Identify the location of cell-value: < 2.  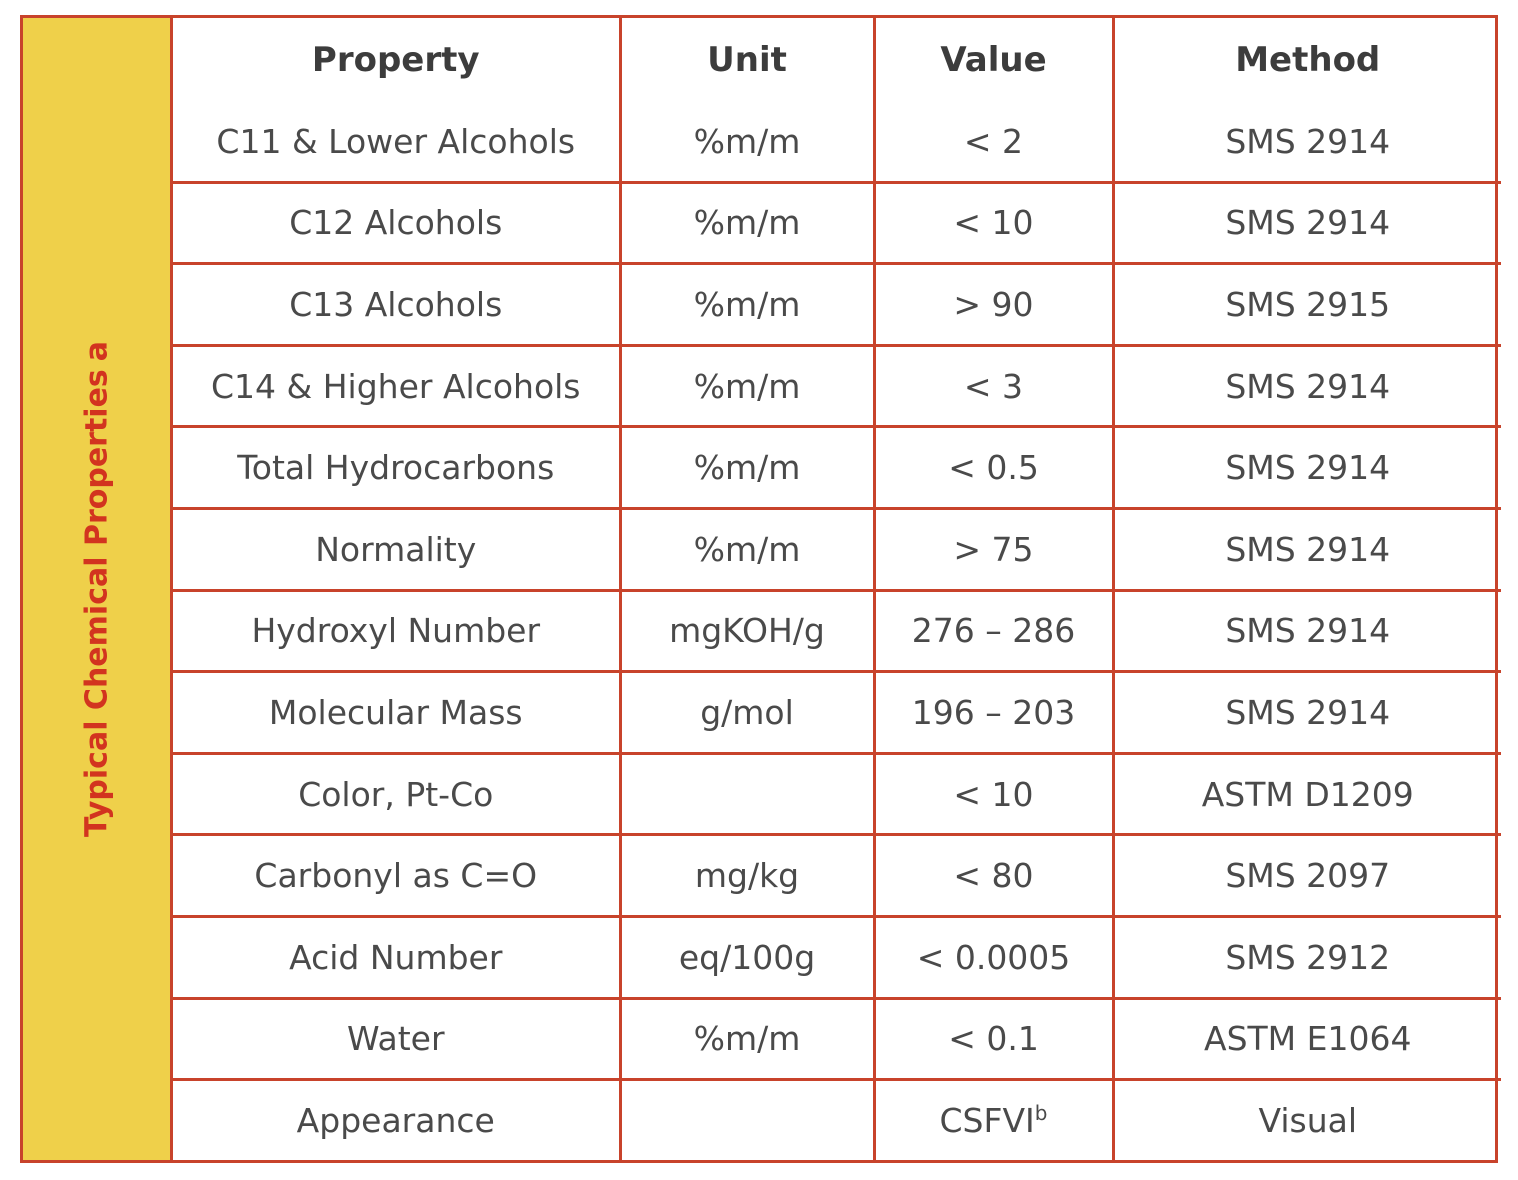
(993, 143).